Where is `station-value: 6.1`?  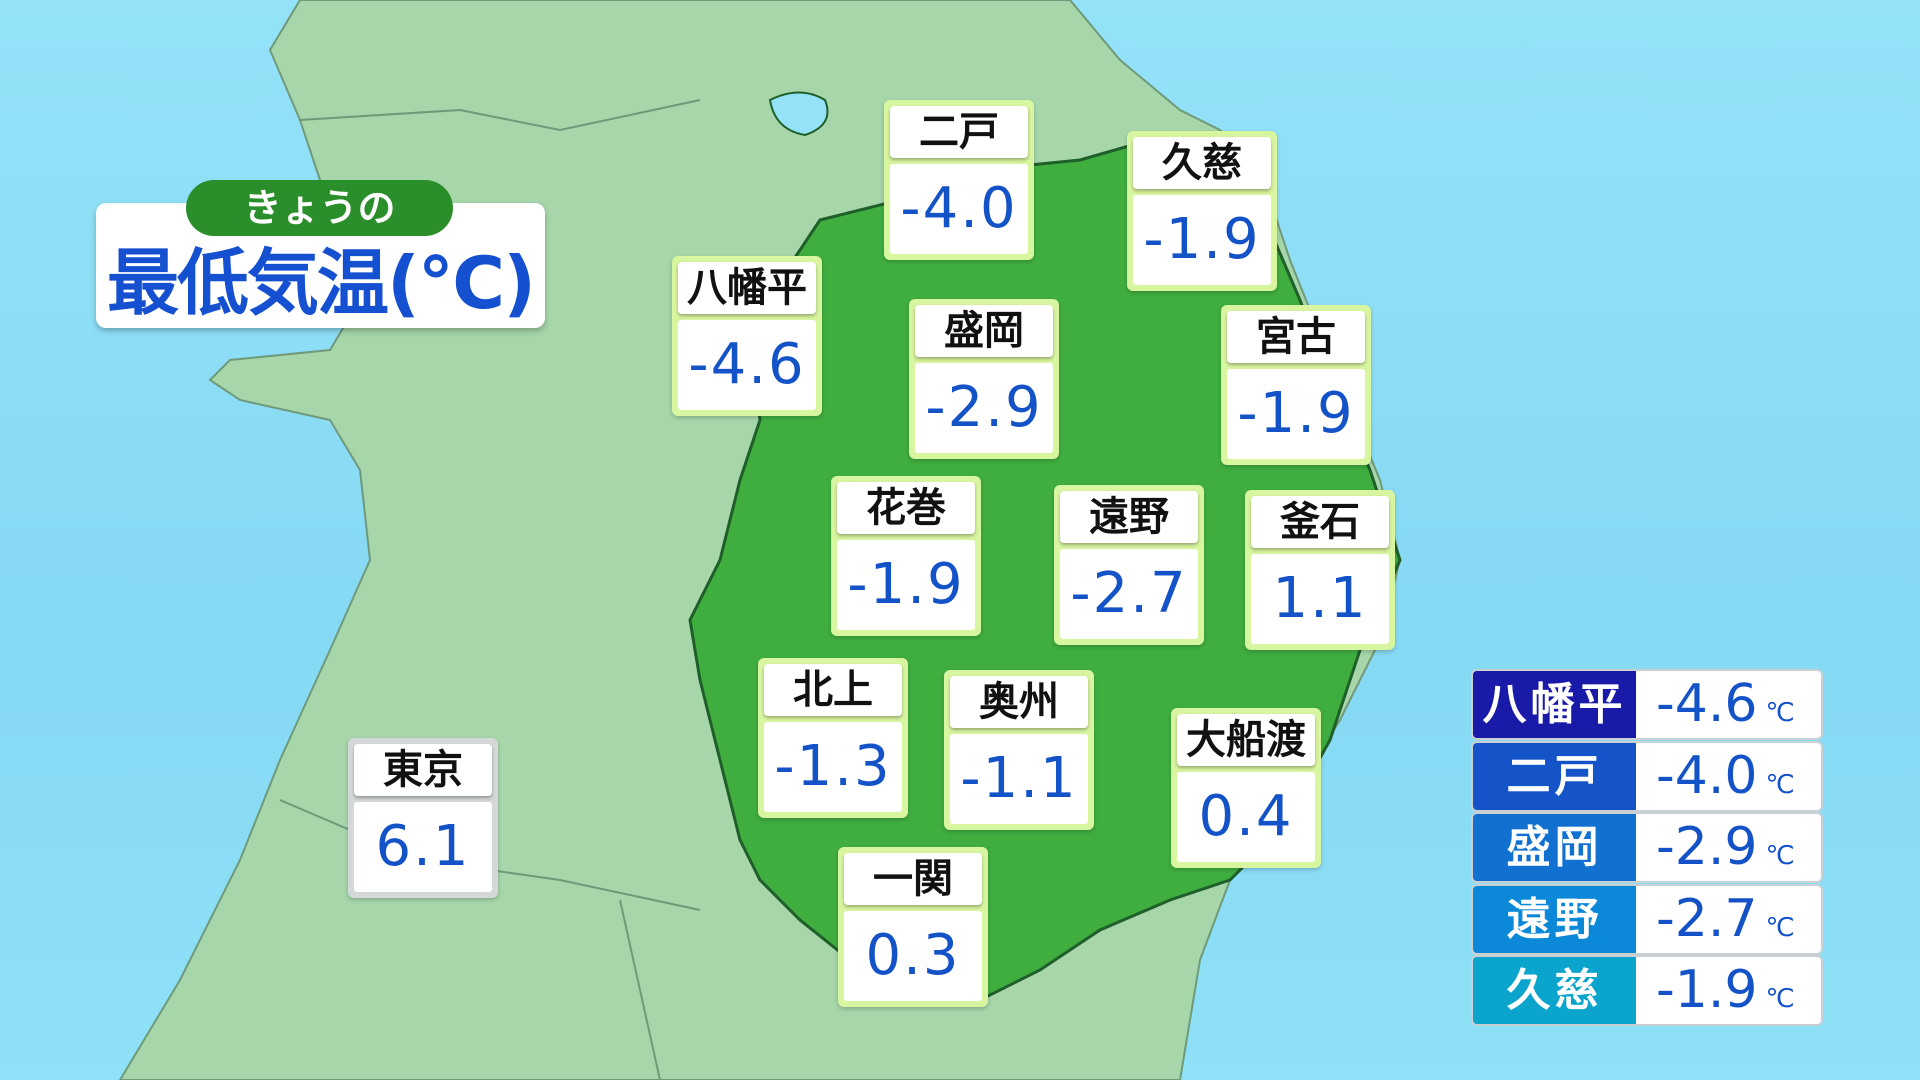
station-value: 6.1 is located at coordinates (423, 847).